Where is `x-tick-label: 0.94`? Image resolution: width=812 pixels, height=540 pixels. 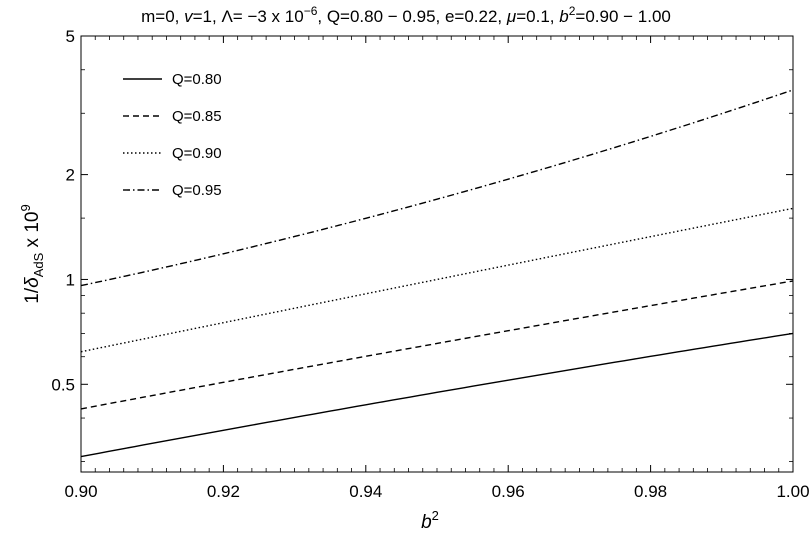
x-tick-label: 0.94 is located at coordinates (365, 491).